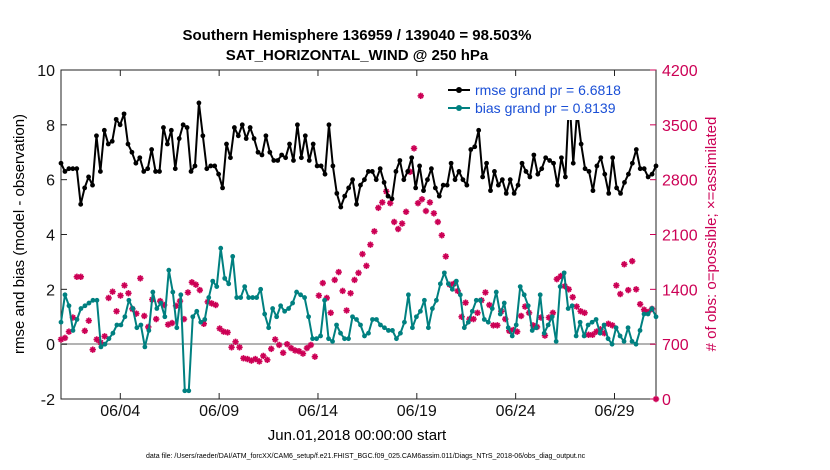 The image size is (830, 470). Describe the element at coordinates (46, 236) in the screenshot. I see `left-tick-labels: -2 0 2 4 6 8 10` at that location.